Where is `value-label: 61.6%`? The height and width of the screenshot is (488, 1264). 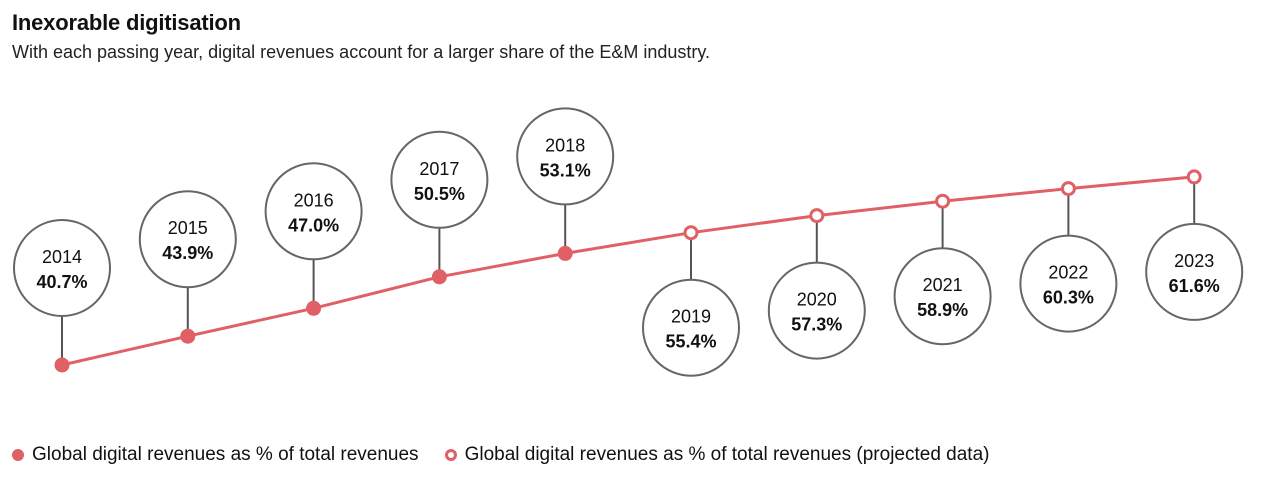
value-label: 61.6% is located at coordinates (1194, 286).